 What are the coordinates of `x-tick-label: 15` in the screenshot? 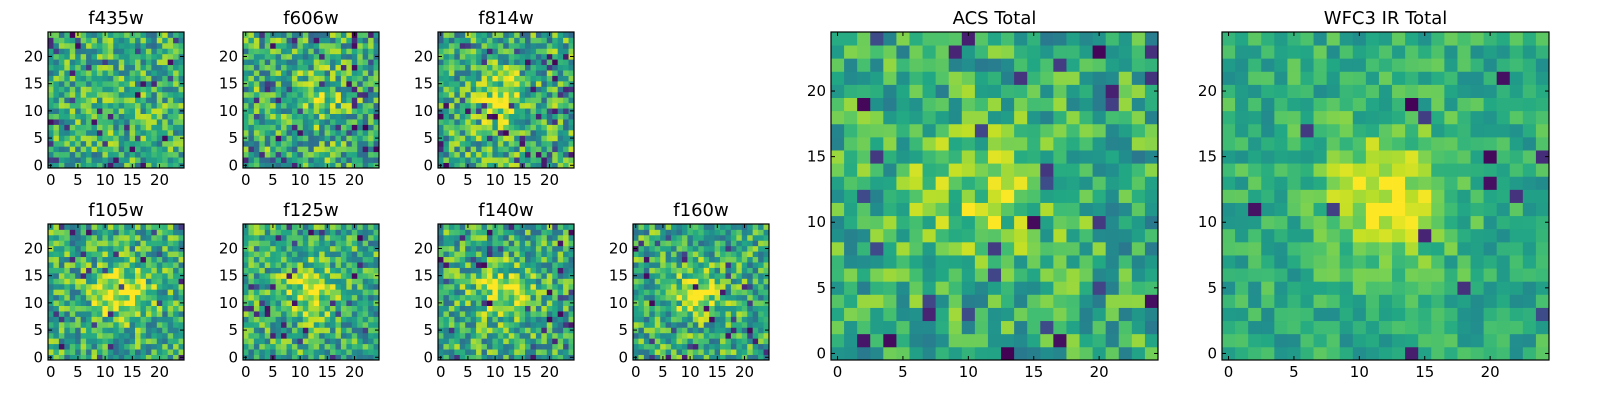 It's located at (522, 180).